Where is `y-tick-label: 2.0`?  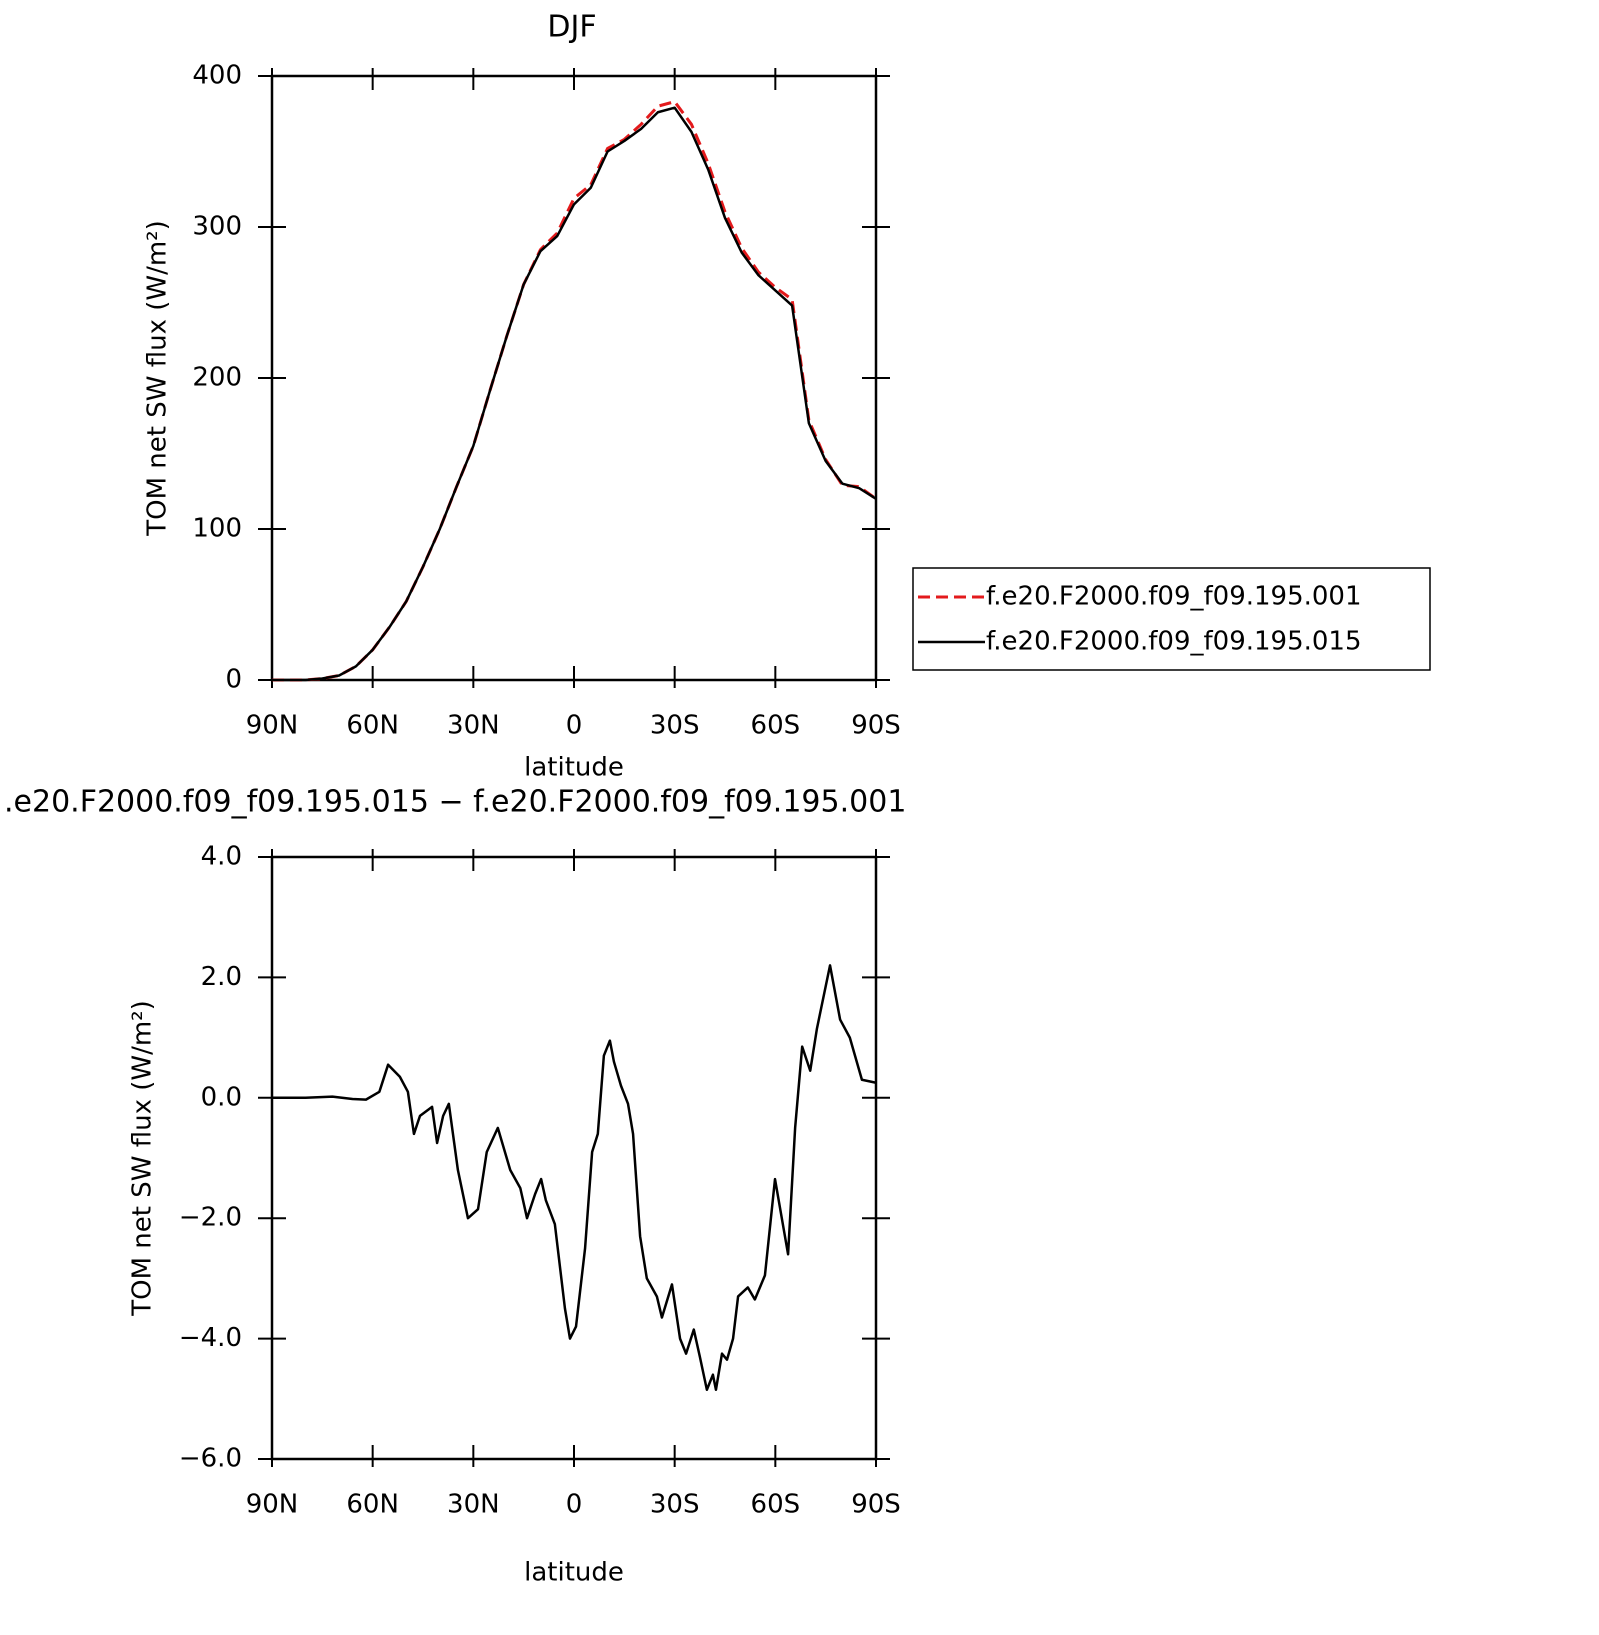 y-tick-label: 2.0 is located at coordinates (221, 977).